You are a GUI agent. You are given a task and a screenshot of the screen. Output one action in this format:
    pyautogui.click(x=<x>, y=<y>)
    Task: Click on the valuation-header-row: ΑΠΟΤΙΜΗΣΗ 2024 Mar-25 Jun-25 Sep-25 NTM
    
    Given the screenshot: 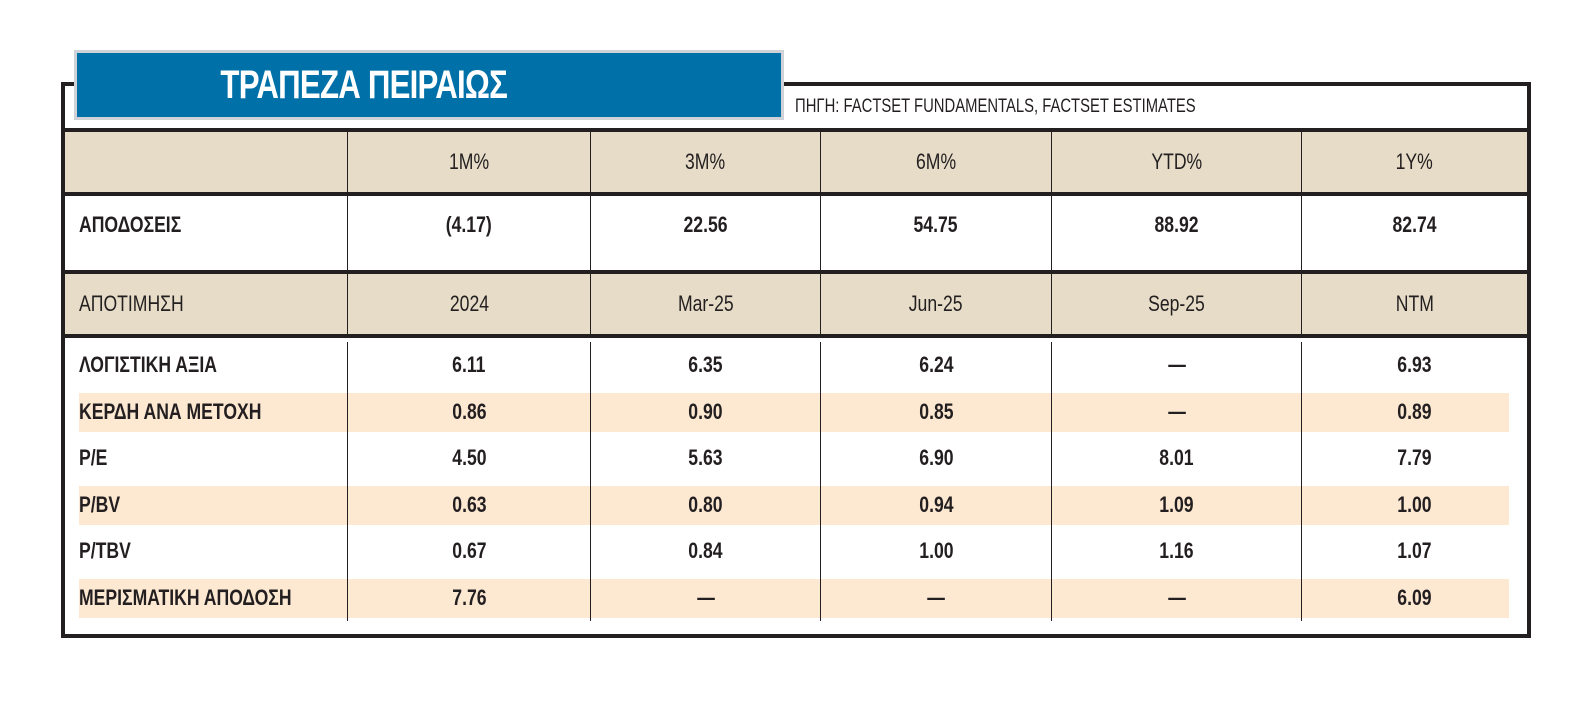 What is the action you would take?
    pyautogui.click(x=796, y=304)
    